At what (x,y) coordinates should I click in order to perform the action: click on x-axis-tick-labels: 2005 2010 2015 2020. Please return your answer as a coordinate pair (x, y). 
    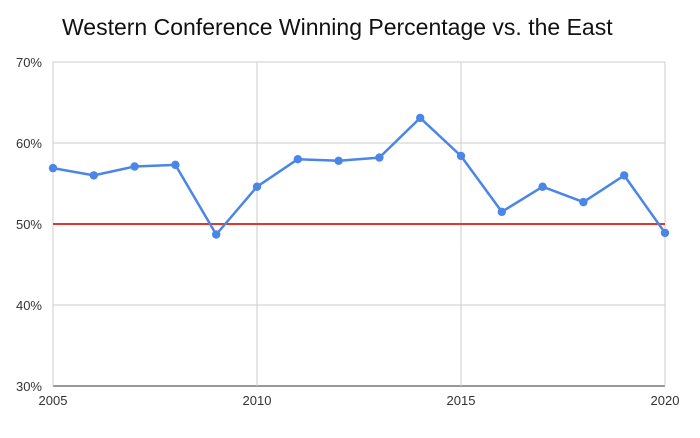
    Looking at the image, I should click on (359, 400).